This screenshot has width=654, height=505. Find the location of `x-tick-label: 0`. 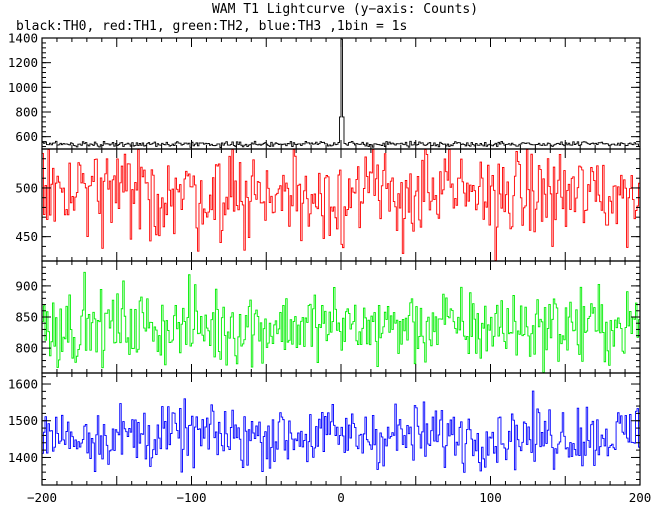

x-tick-label: 0 is located at coordinates (341, 497).